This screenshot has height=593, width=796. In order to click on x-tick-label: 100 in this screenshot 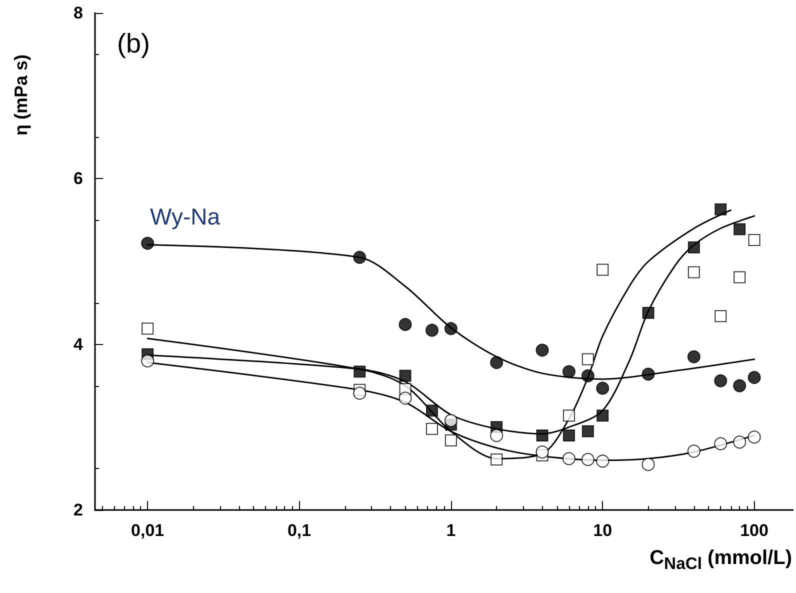, I will do `click(754, 530)`.